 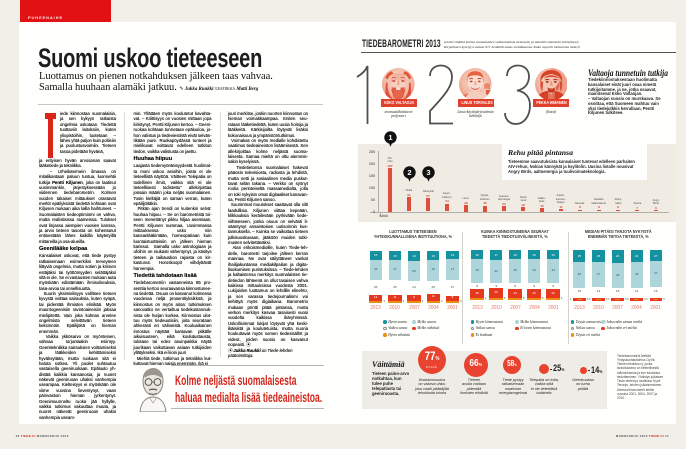 What do you see at coordinates (409, 172) in the screenshot?
I see `svg-text: 2` at bounding box center [409, 172].